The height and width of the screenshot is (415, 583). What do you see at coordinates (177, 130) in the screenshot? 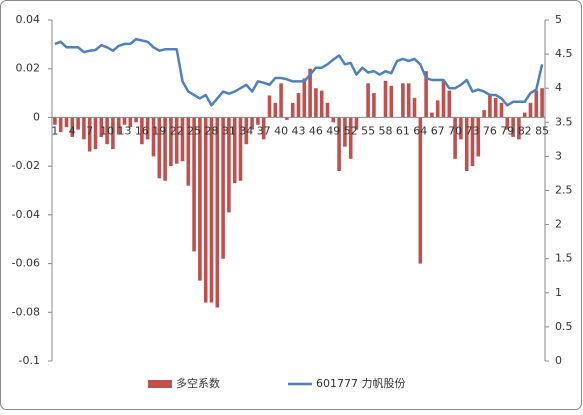
I see `x-tick-label: 22` at bounding box center [177, 130].